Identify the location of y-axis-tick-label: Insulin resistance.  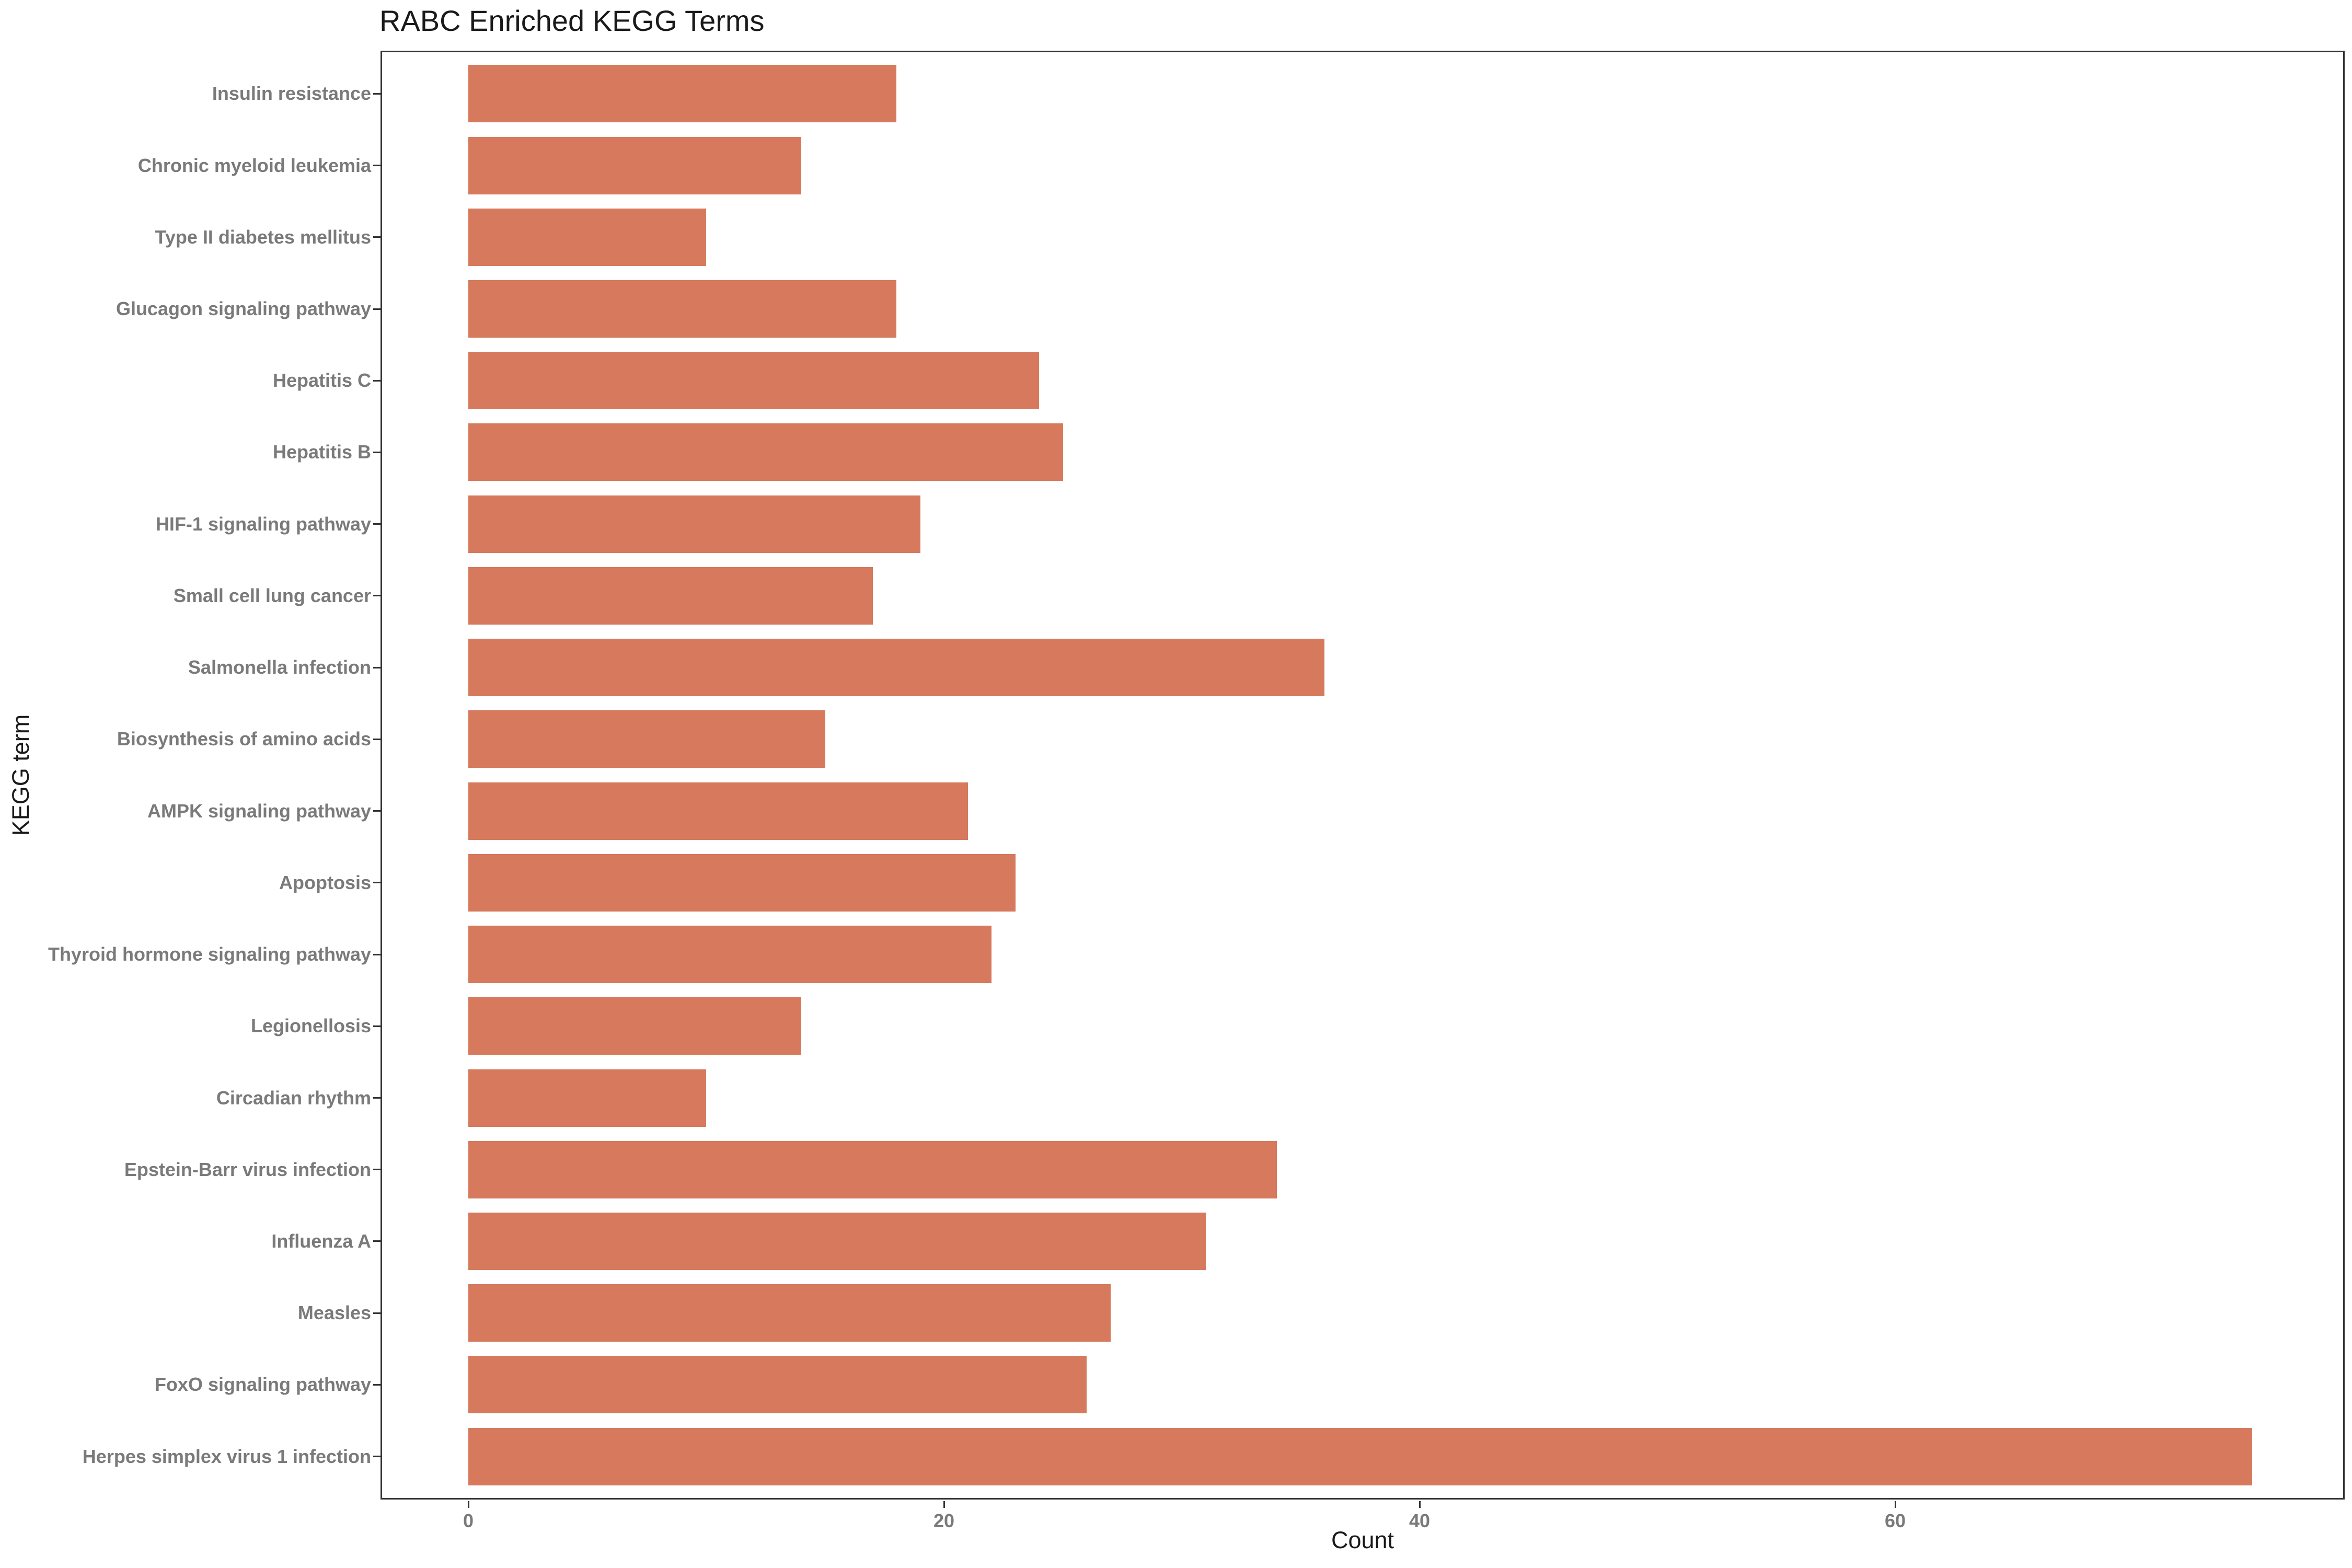
(291, 94).